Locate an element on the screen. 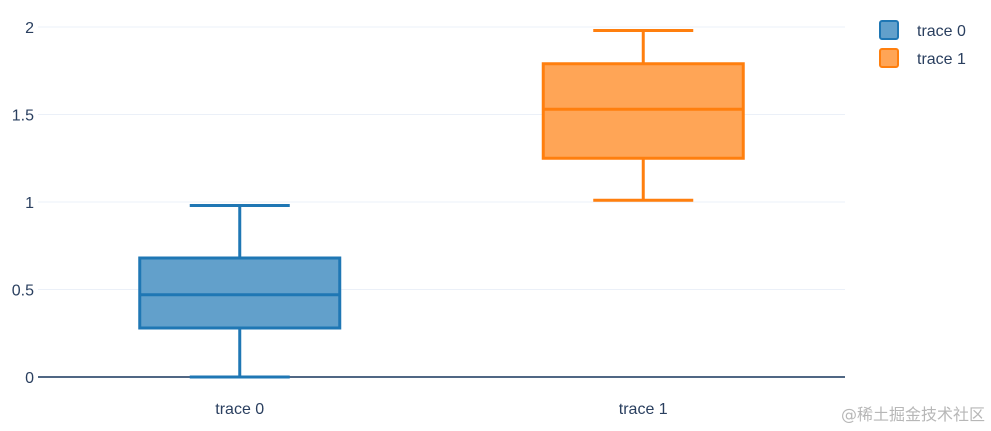 The width and height of the screenshot is (991, 431). y-tick-label-1: 0.5 is located at coordinates (23, 291).